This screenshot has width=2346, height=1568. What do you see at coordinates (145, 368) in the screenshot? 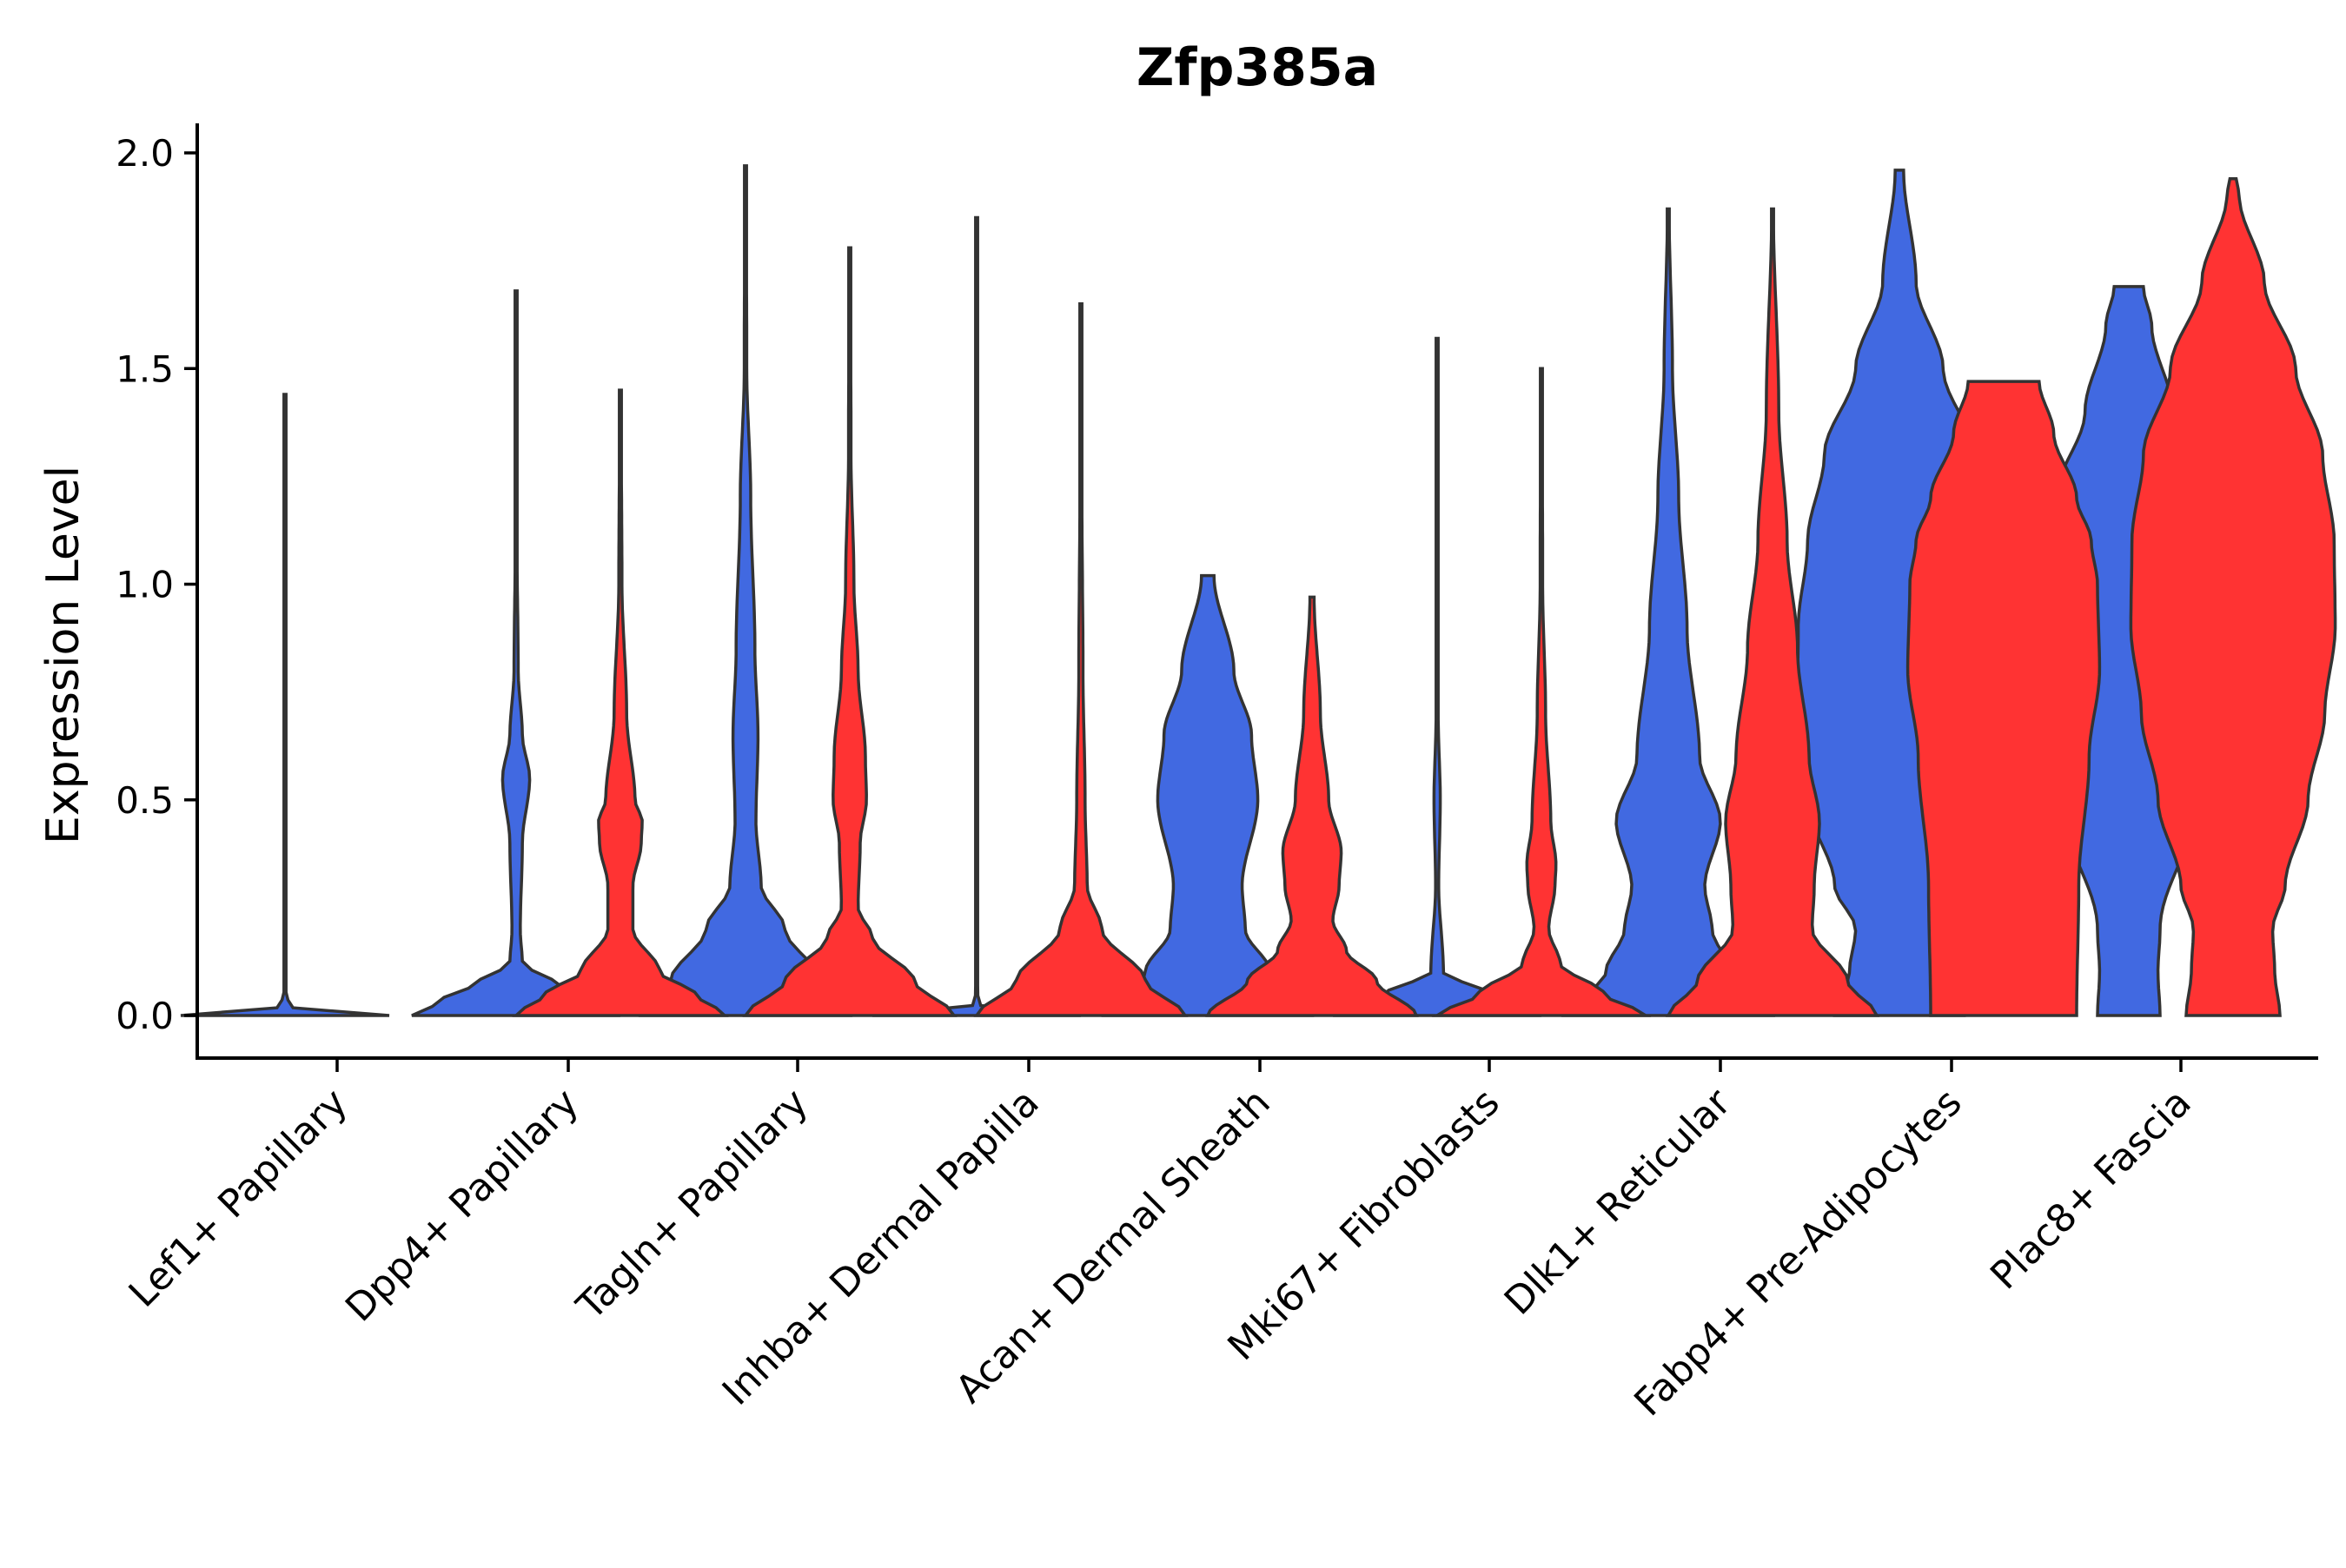
I see `y-tick-label: 1.5` at bounding box center [145, 368].